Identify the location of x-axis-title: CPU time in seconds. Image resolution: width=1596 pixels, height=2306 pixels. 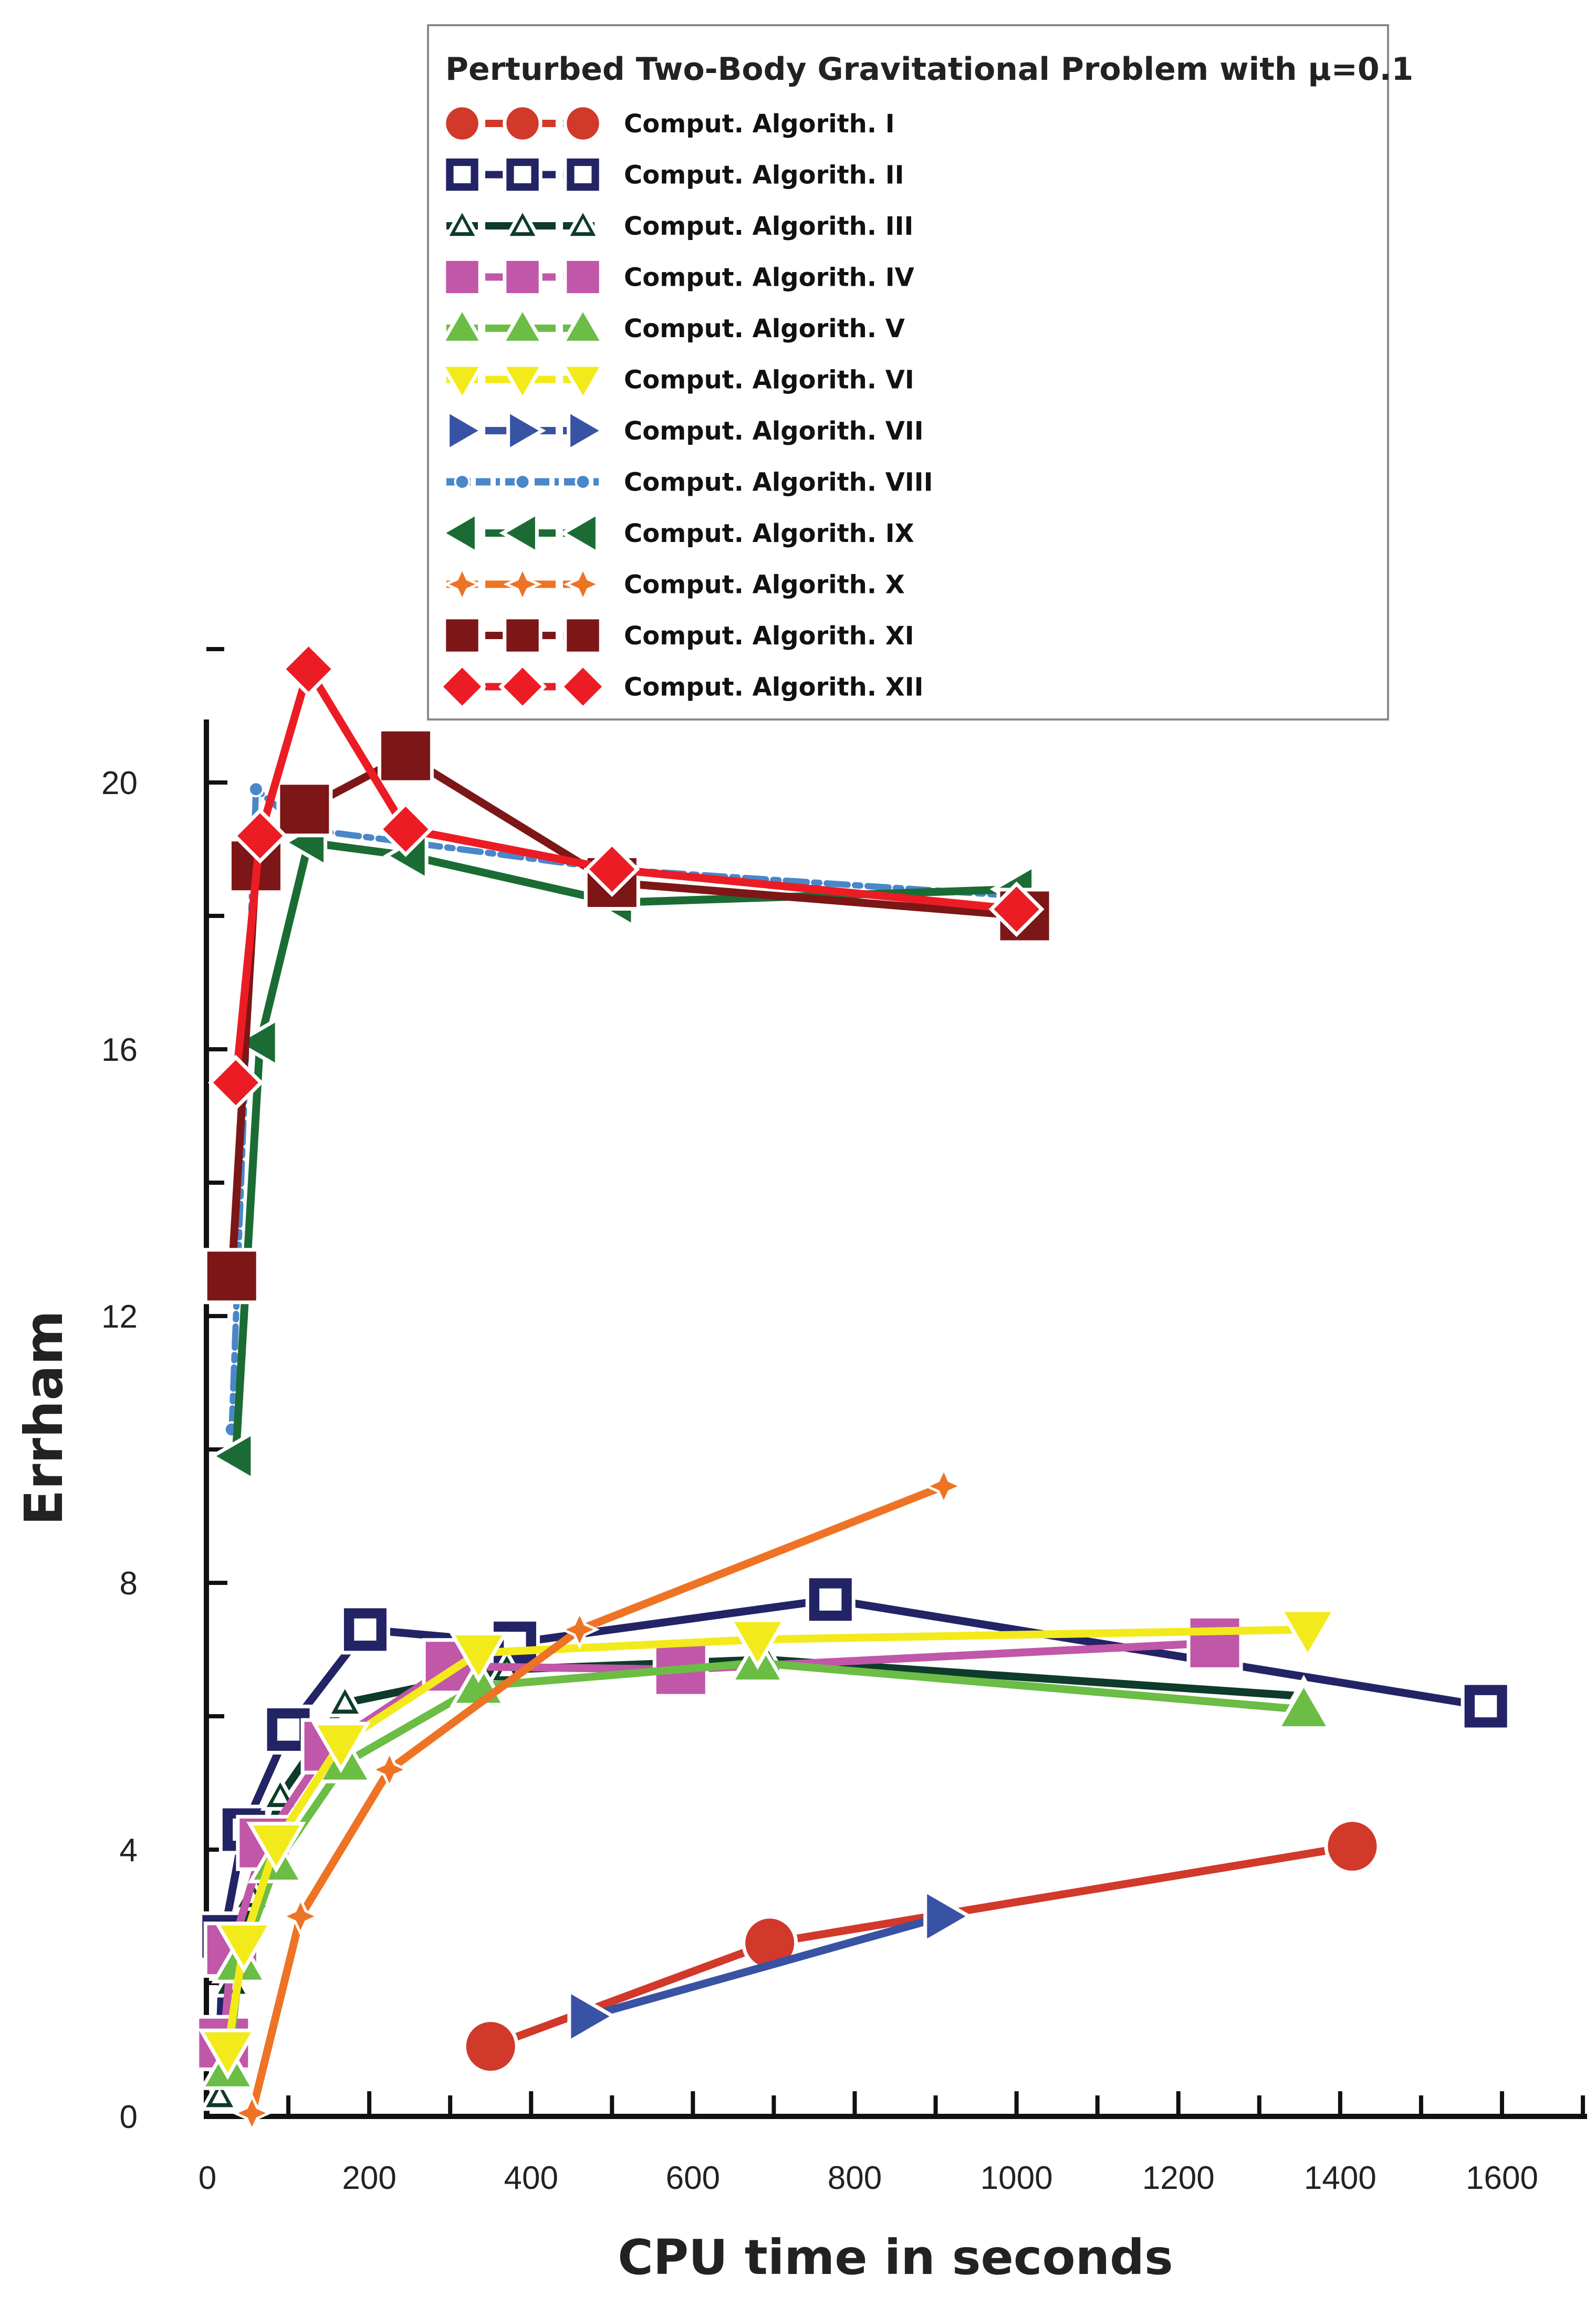
(895, 2257).